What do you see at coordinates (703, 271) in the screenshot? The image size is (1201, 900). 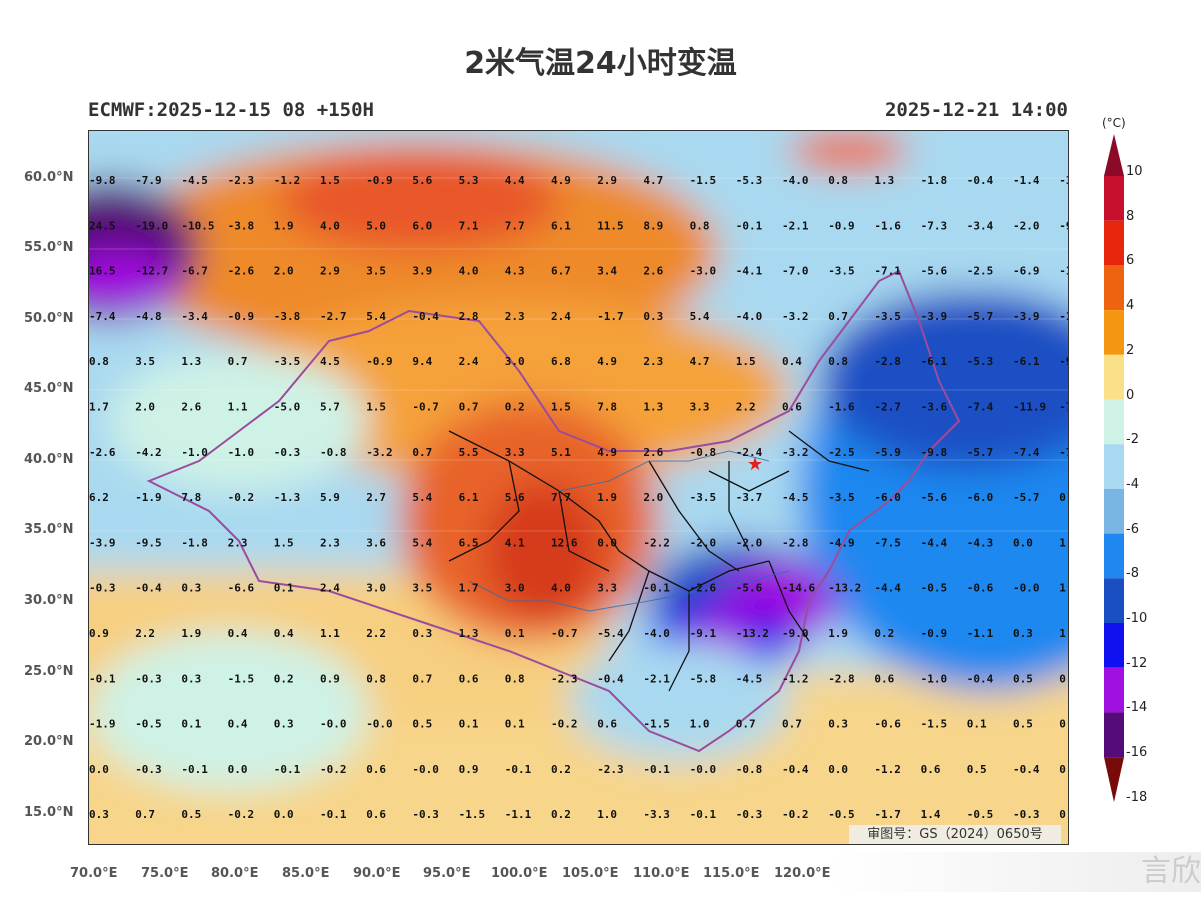 I see `grid-value: -3.0` at bounding box center [703, 271].